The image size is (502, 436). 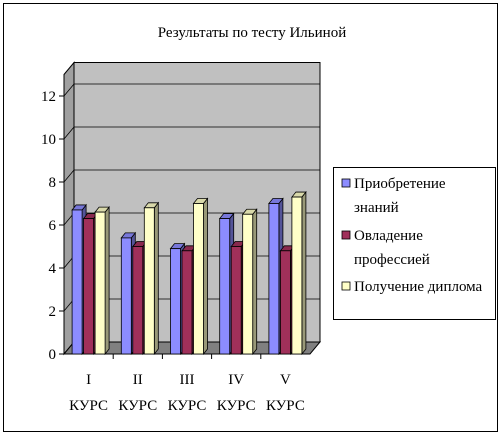 What do you see at coordinates (48, 140) in the screenshot?
I see `y-tick-label: 10` at bounding box center [48, 140].